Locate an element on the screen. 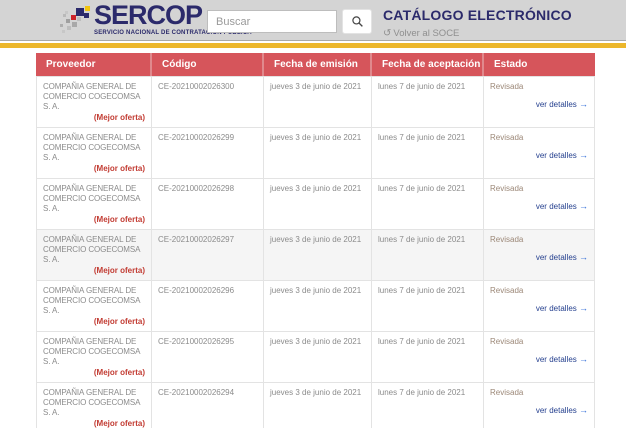 The width and height of the screenshot is (626, 428). column-header-estado: Estado is located at coordinates (539, 64).